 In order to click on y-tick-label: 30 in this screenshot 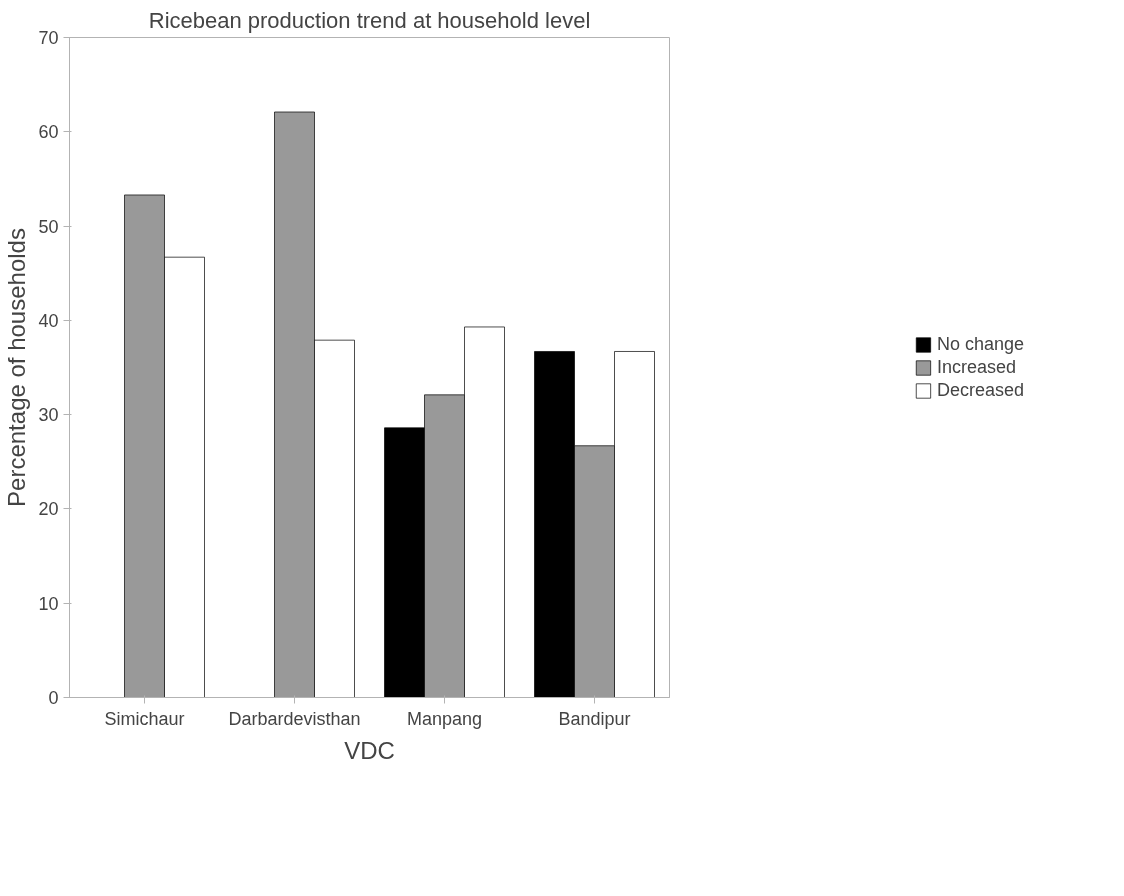, I will do `click(48, 415)`.